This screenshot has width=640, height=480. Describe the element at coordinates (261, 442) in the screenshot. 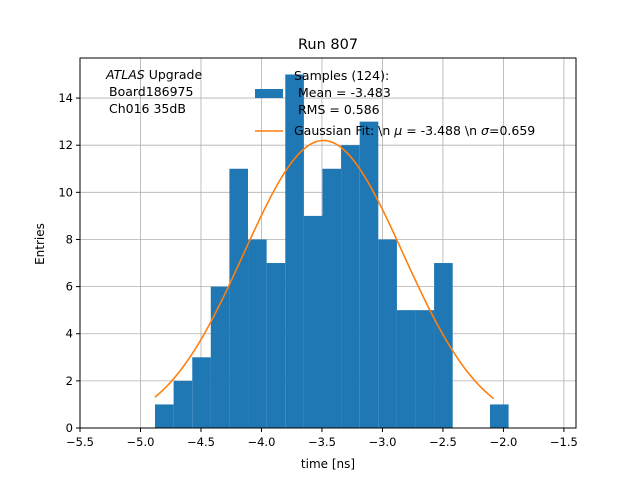

I see `x-tick-label: −4.0` at that location.